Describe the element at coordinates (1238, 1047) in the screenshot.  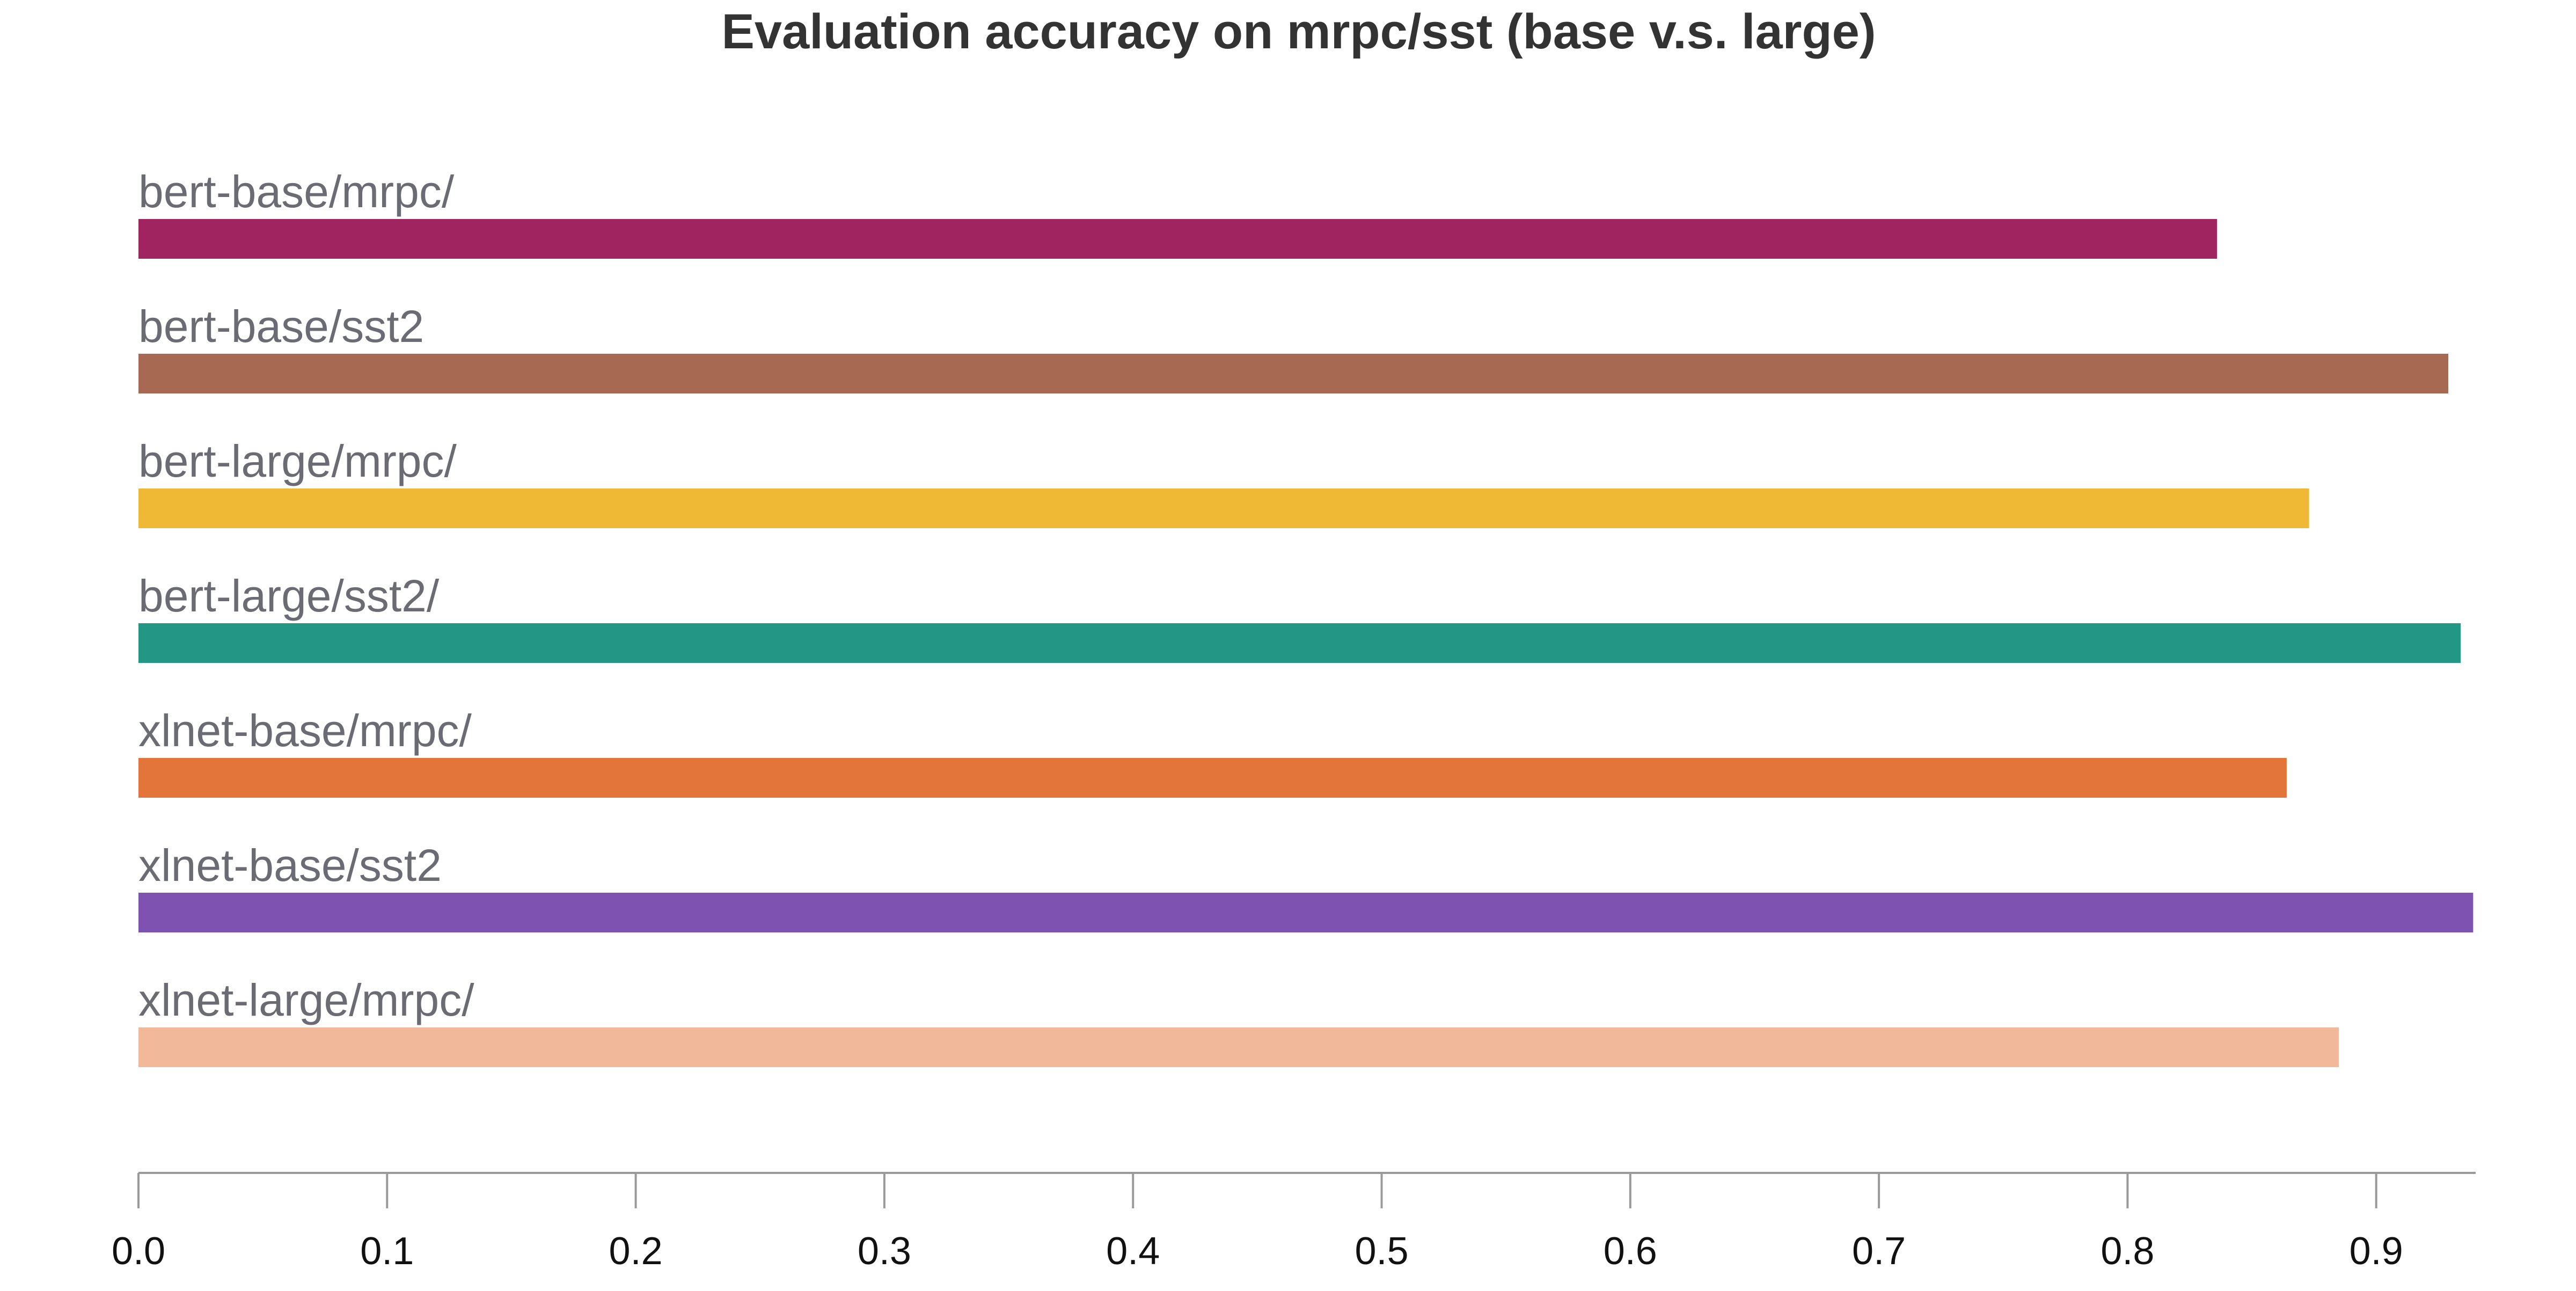
I see `bar-xlnet-large-mrpc` at that location.